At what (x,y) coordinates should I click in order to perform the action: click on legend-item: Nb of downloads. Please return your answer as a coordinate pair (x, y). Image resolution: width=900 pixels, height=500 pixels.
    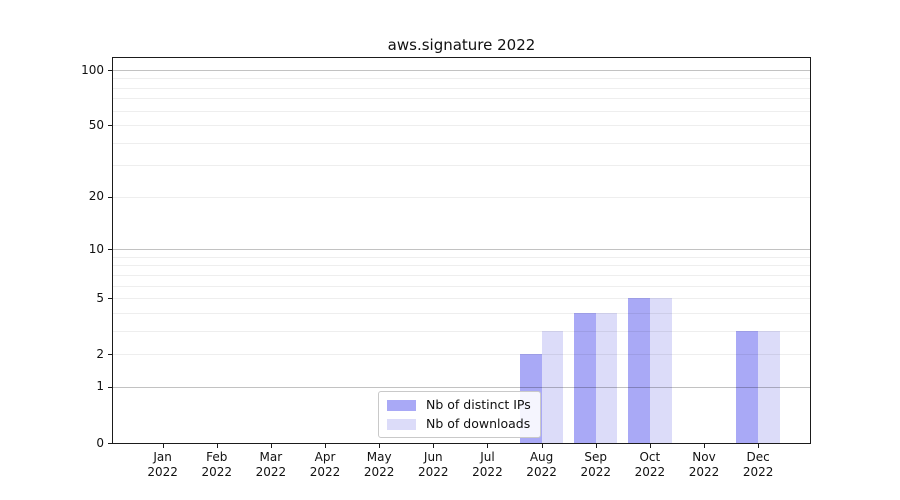
    Looking at the image, I should click on (459, 424).